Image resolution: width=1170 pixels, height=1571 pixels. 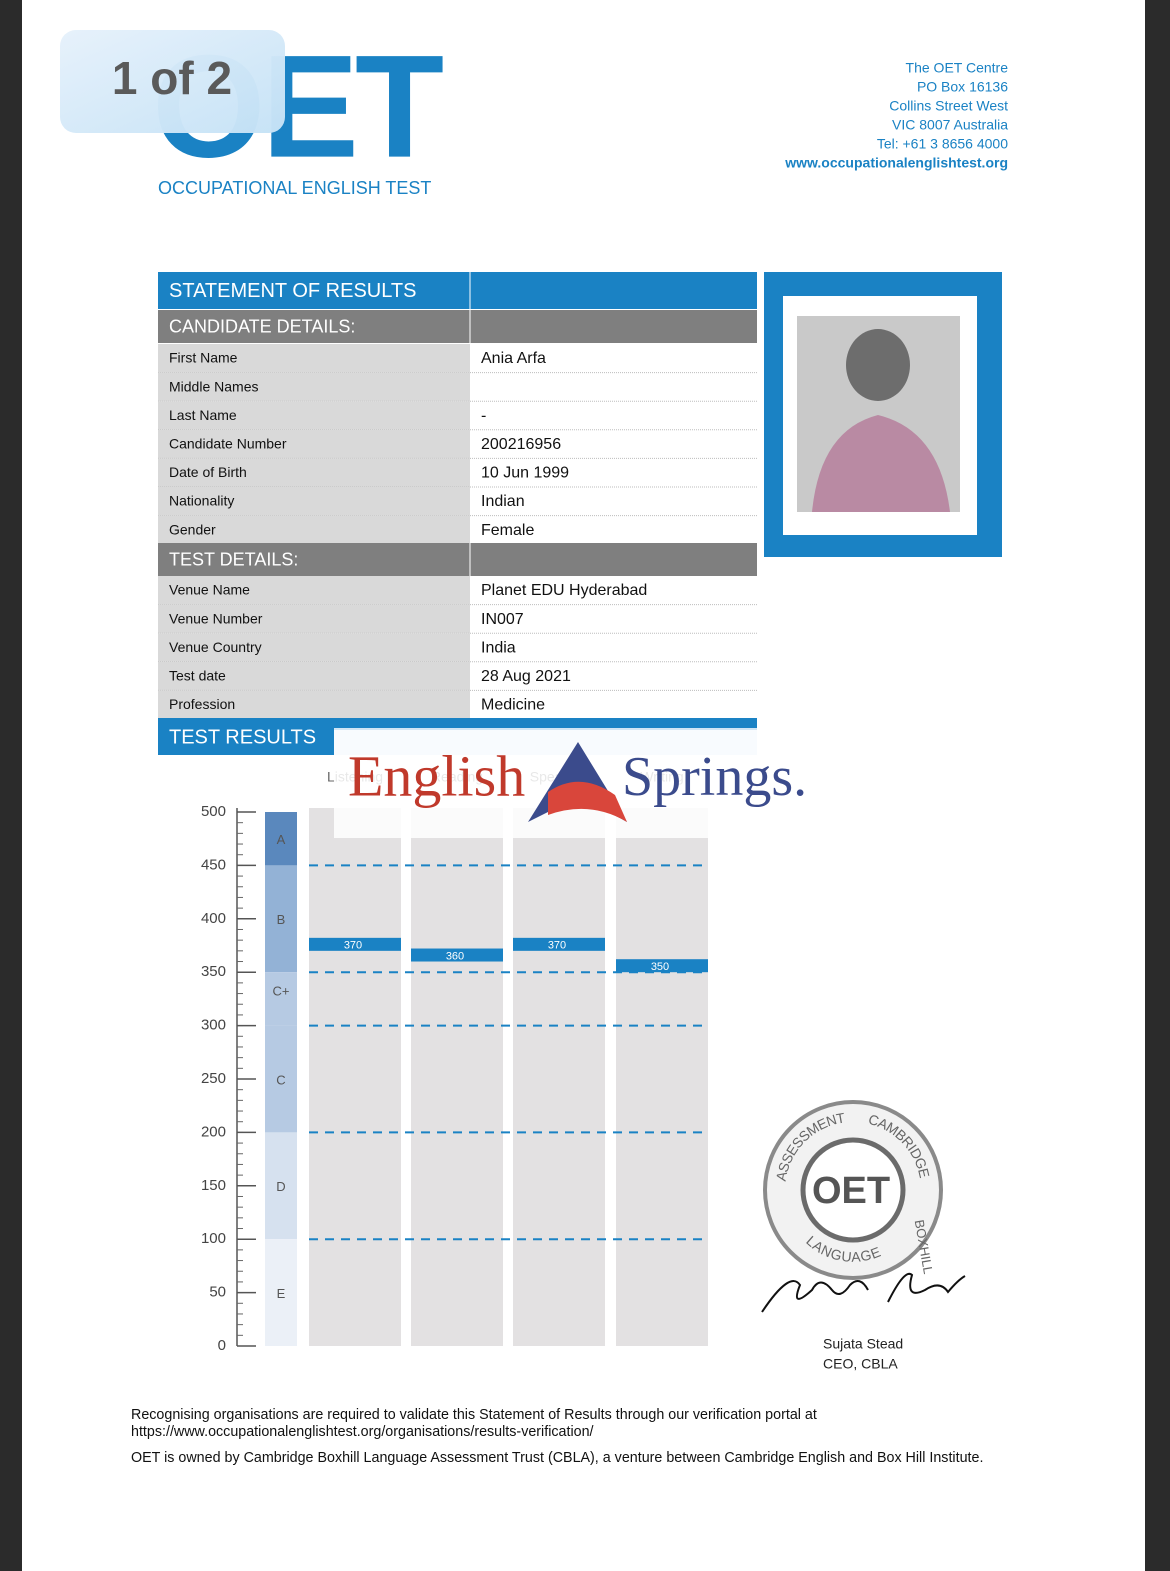 I want to click on grade-label: B, so click(x=281, y=919).